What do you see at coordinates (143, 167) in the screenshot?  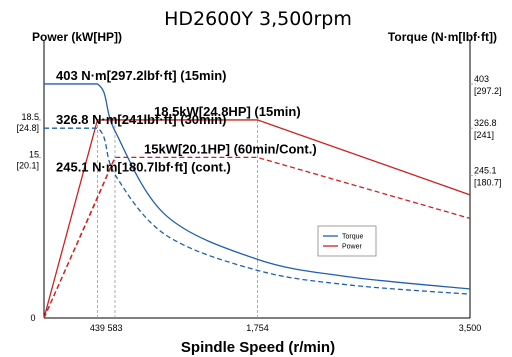 I see `annotation-label: 245.1 N·m[180.7lbf·ft] (cont.)` at bounding box center [143, 167].